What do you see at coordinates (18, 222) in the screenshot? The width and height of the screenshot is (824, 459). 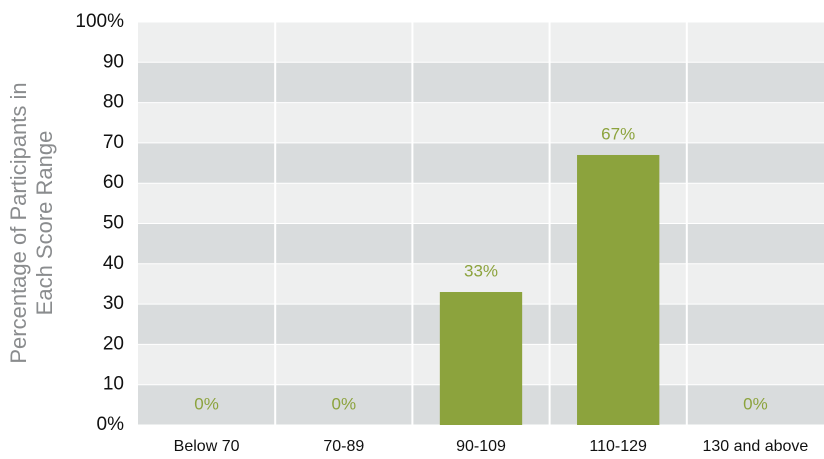 I see `y-axis-label-line: Percentage of Participants in` at bounding box center [18, 222].